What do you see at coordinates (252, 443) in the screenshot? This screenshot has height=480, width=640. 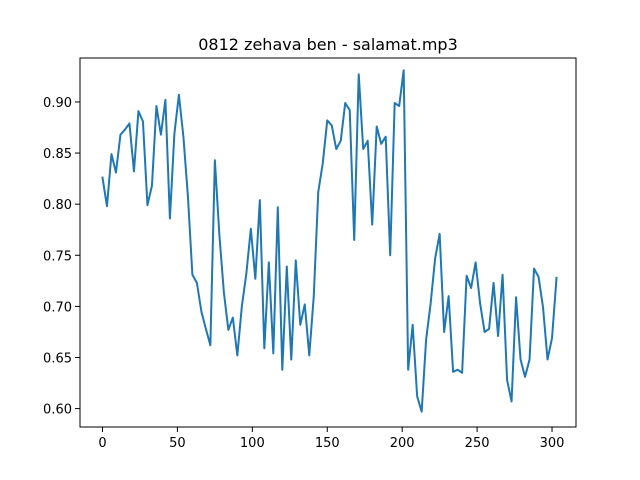 I see `x-tick-label: 100` at bounding box center [252, 443].